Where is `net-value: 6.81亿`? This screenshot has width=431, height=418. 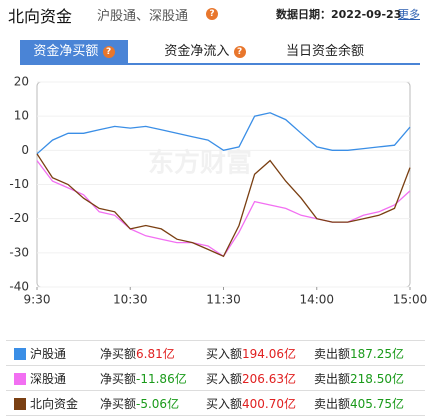
net-value: 6.81亿 is located at coordinates (155, 353).